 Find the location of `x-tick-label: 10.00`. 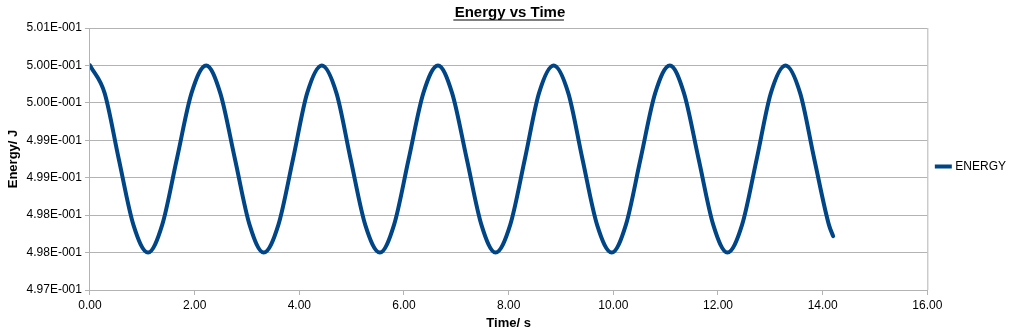

x-tick-label: 10.00 is located at coordinates (613, 304).